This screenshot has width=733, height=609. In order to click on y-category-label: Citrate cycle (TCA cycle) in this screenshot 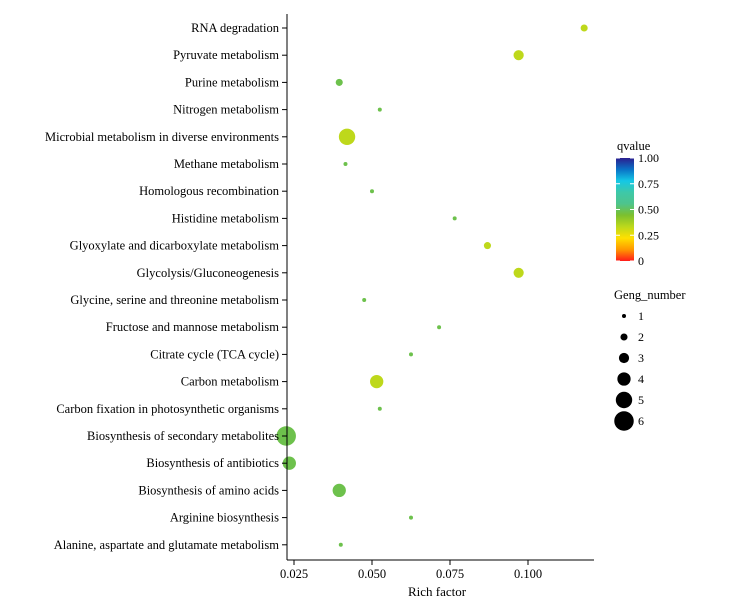, I will do `click(214, 354)`.